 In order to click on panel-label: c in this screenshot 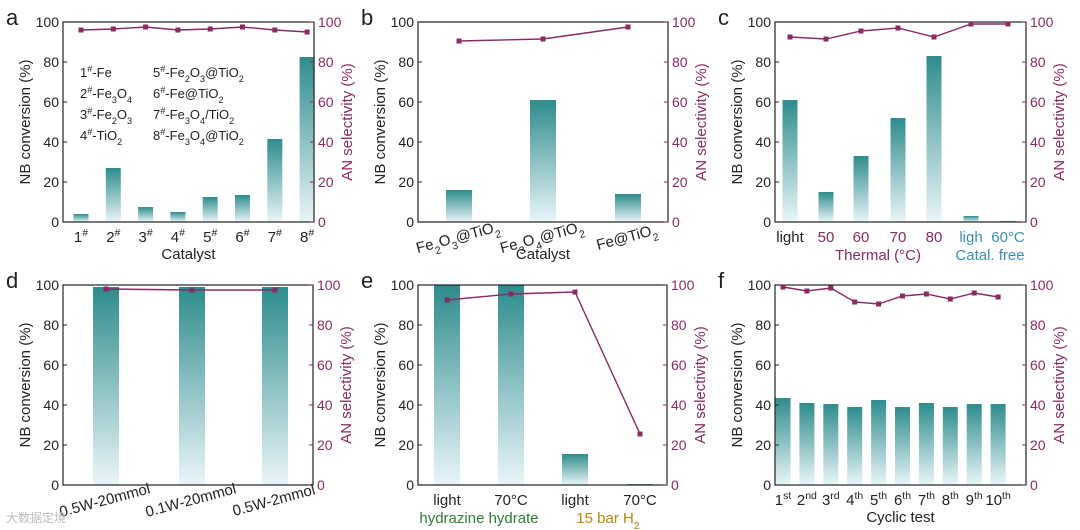, I will do `click(723, 17)`.